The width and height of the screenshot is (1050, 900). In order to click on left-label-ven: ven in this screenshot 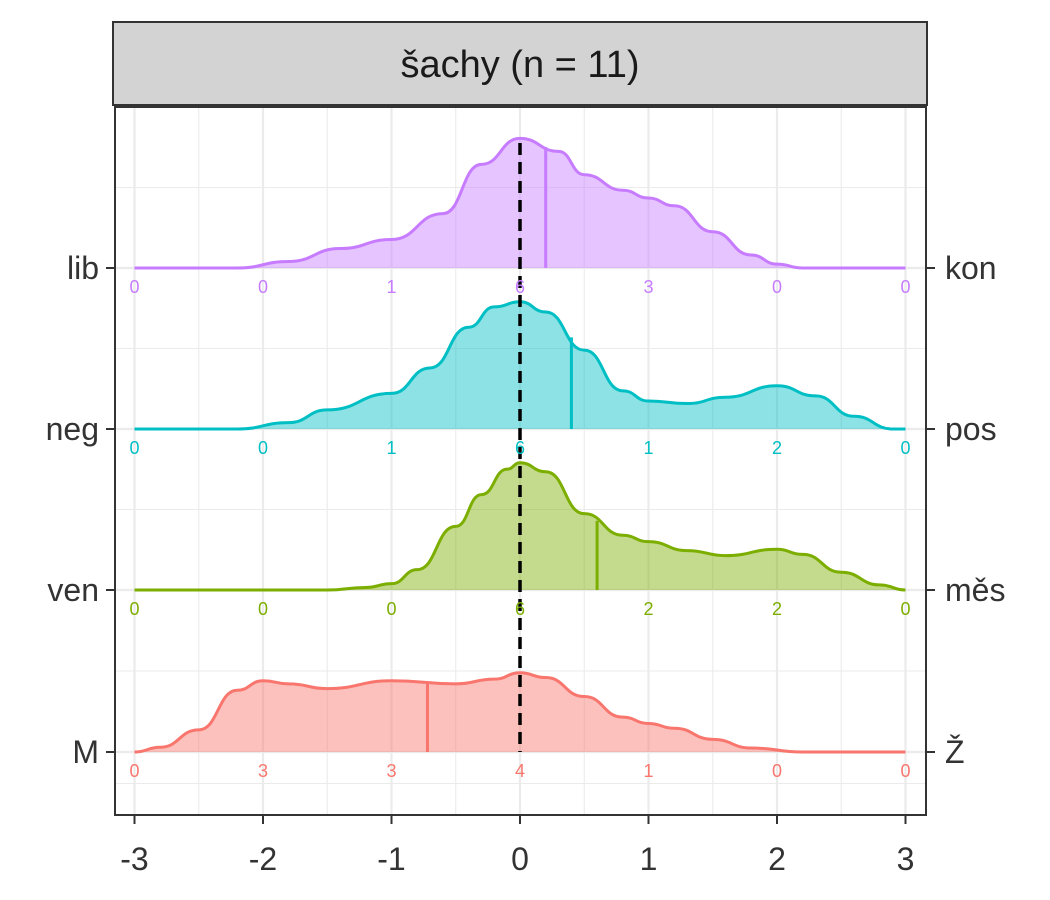, I will do `click(73, 590)`.